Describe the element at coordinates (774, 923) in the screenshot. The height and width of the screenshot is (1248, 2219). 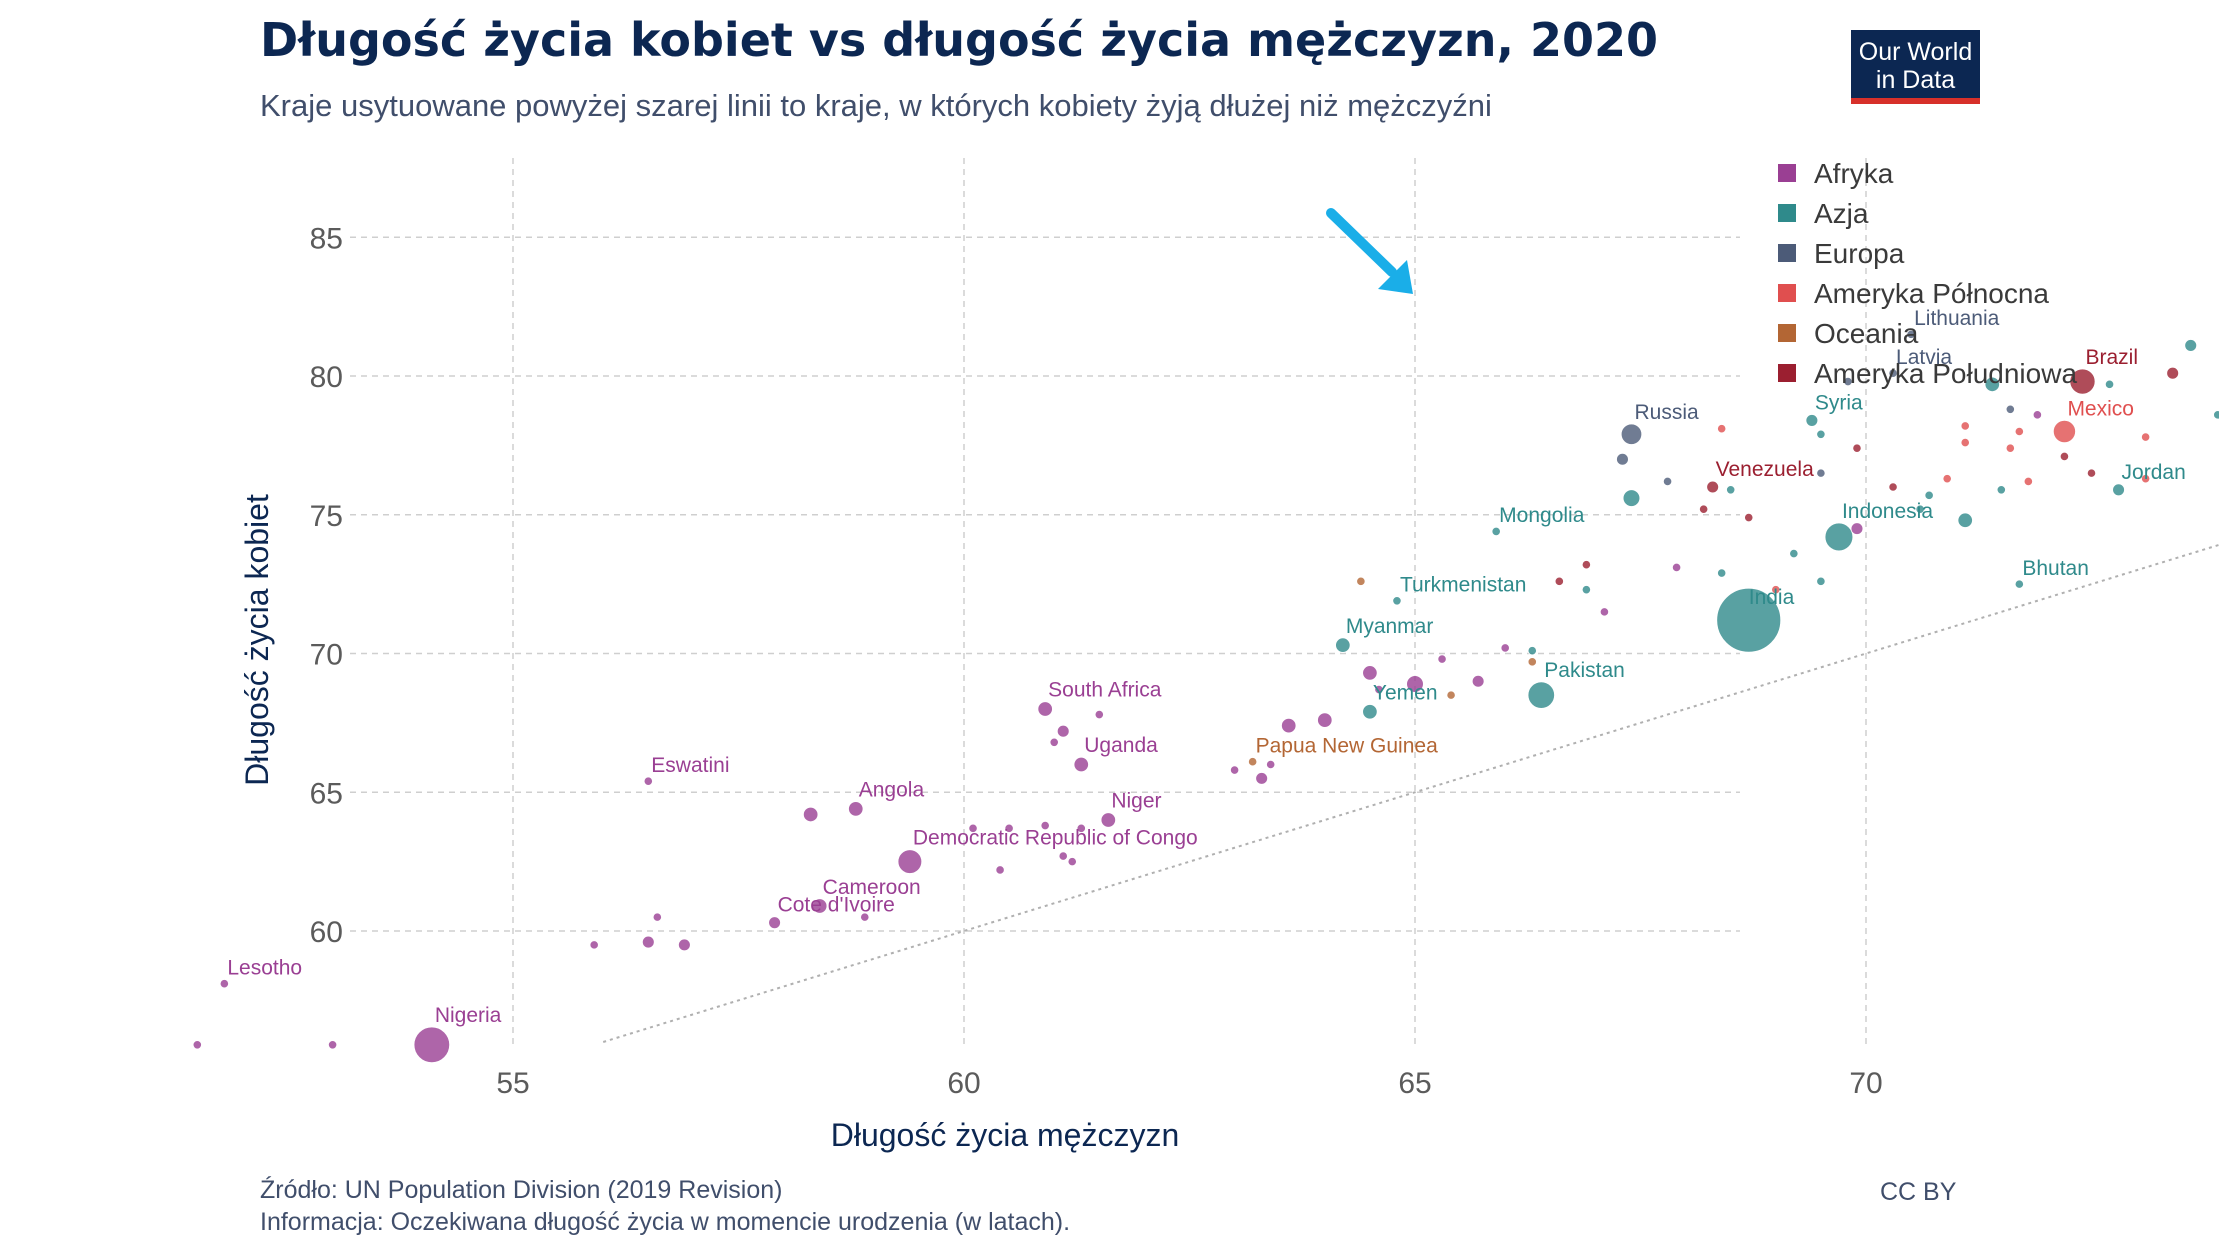
I see `point-cote-d-ivoire` at that location.